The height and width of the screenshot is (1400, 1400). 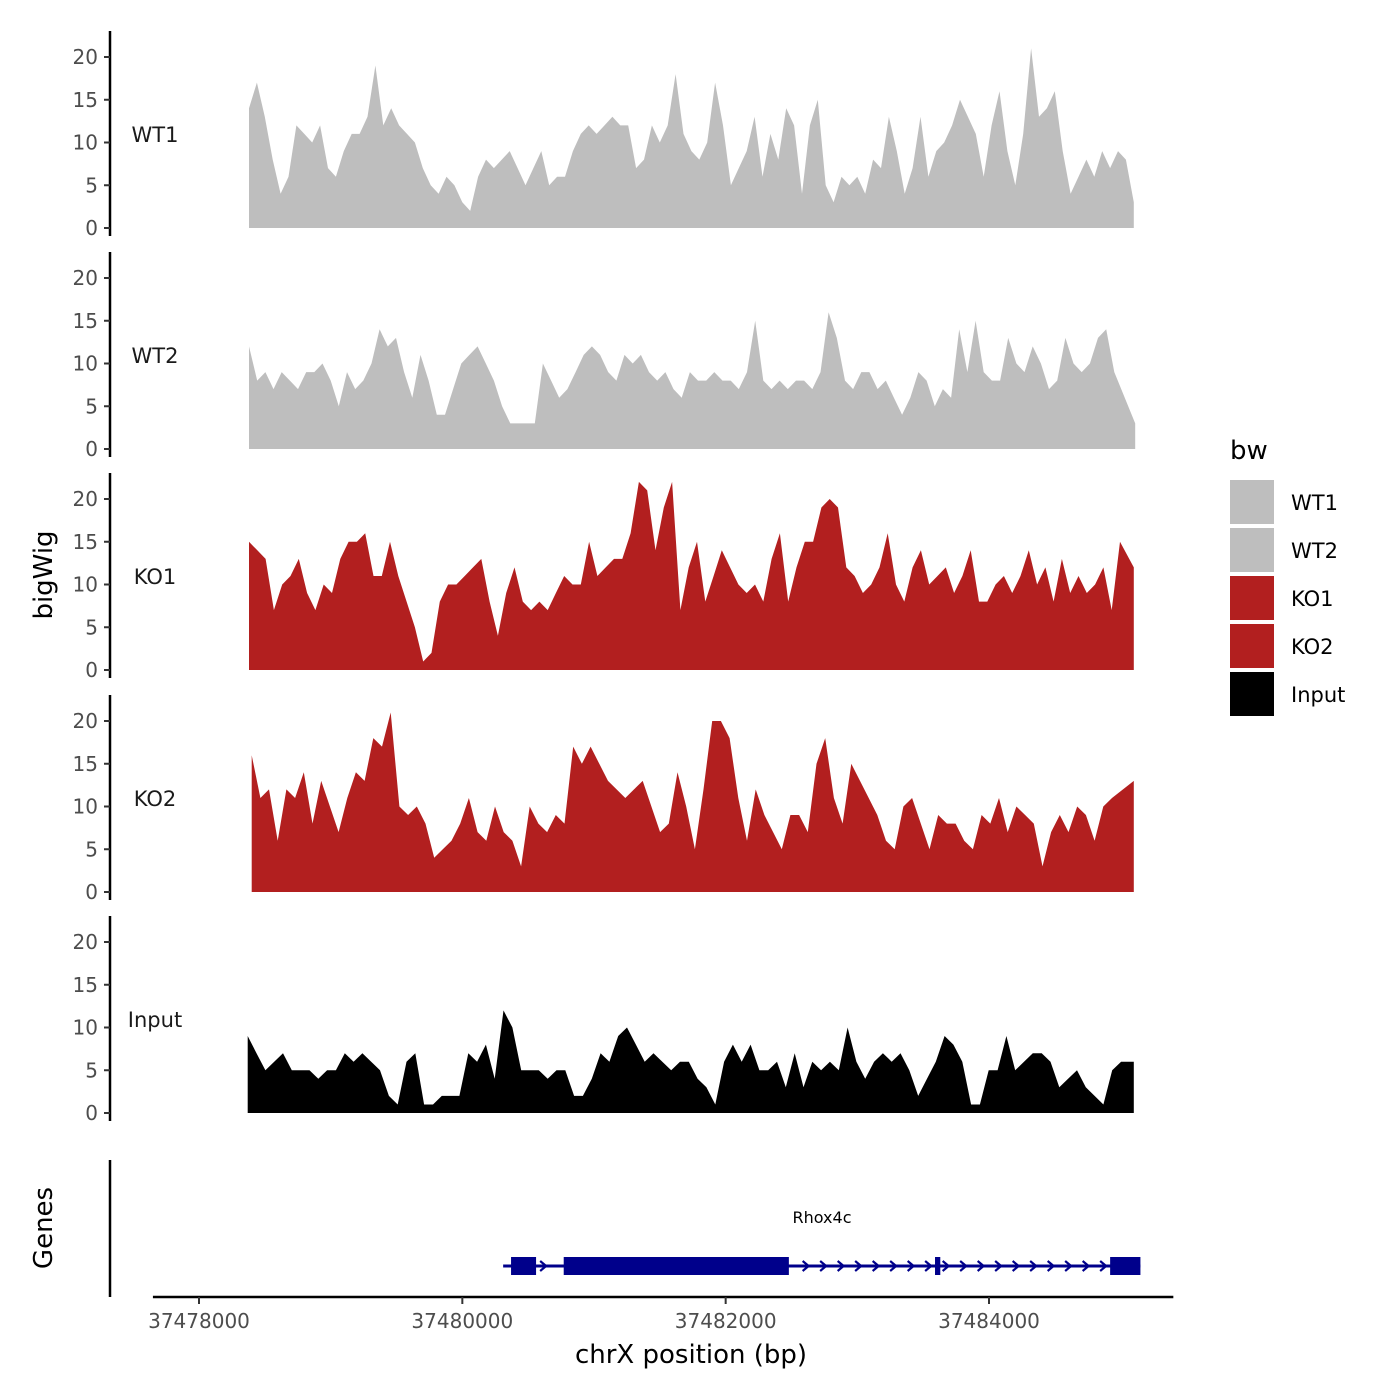 I want to click on genes-panel: Rhox4c, so click(x=624, y=1228).